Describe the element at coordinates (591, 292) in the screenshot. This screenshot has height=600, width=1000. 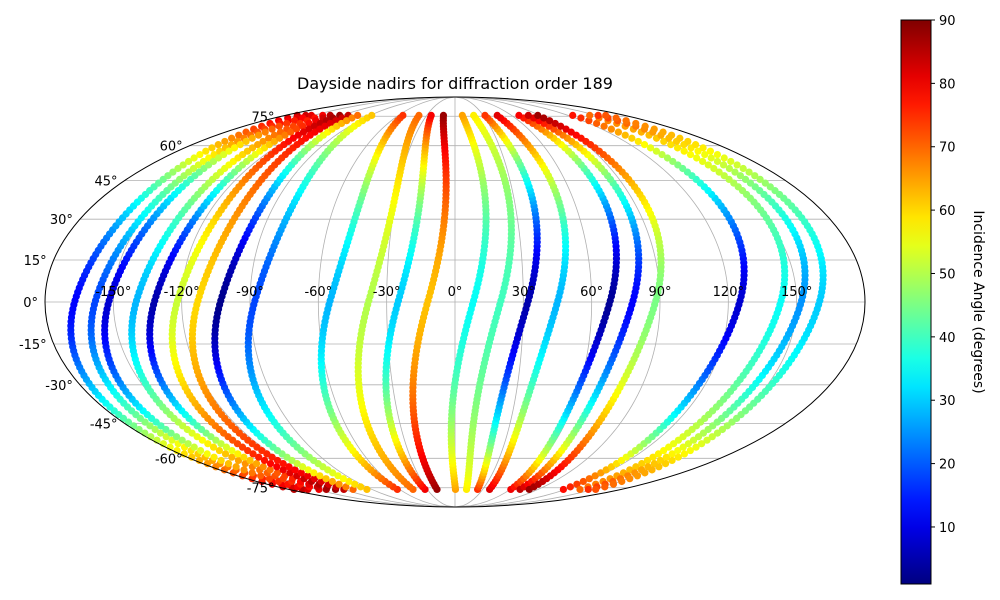
I see `x-tick-label: 60°` at that location.